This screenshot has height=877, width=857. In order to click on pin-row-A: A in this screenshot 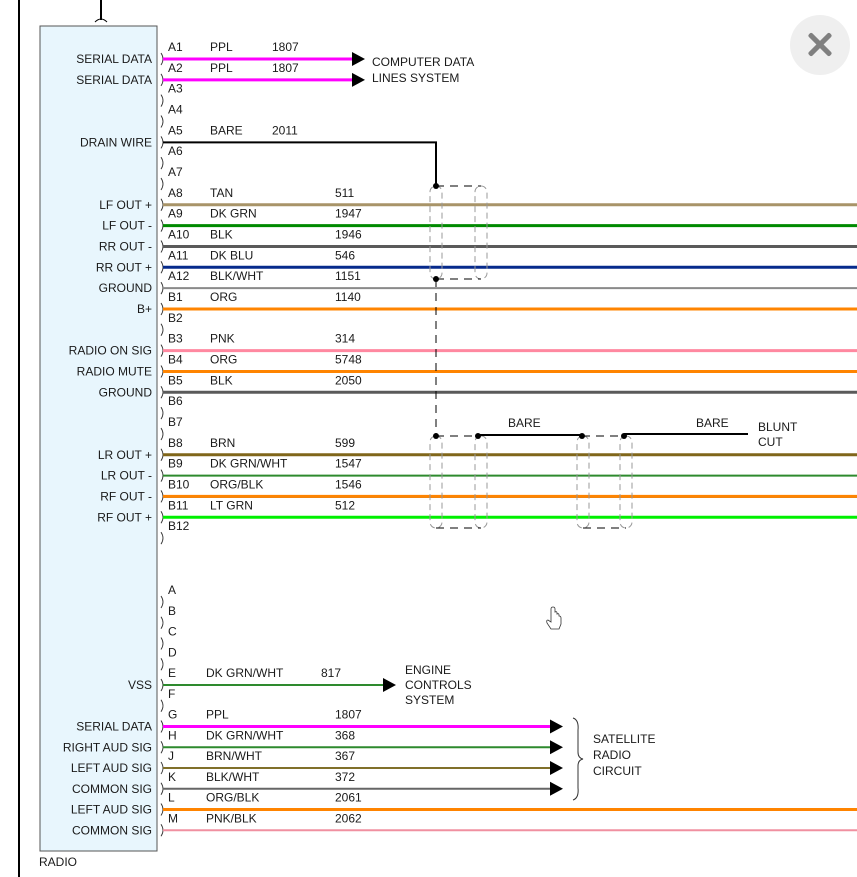, I will do `click(168, 596)`.